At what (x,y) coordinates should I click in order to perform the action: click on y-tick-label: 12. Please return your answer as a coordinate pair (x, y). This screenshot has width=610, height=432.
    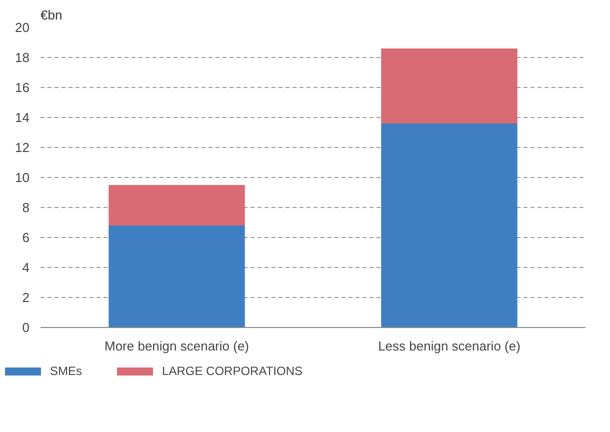
    Looking at the image, I should click on (22, 147).